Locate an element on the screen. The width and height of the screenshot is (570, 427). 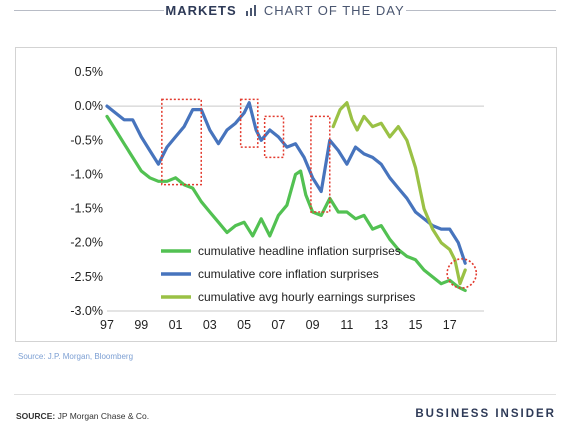
y-tick-label: 0.5% is located at coordinates (89, 72).